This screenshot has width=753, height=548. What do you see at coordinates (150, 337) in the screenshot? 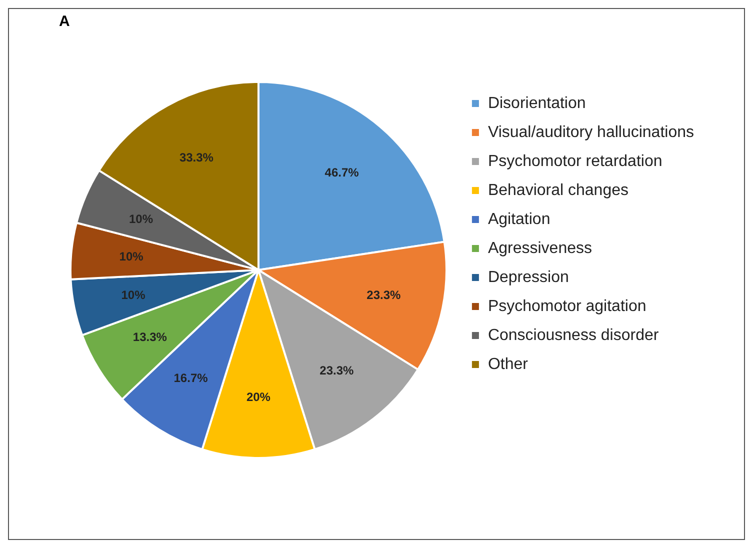
I see `data-label: 13.3%` at bounding box center [150, 337].